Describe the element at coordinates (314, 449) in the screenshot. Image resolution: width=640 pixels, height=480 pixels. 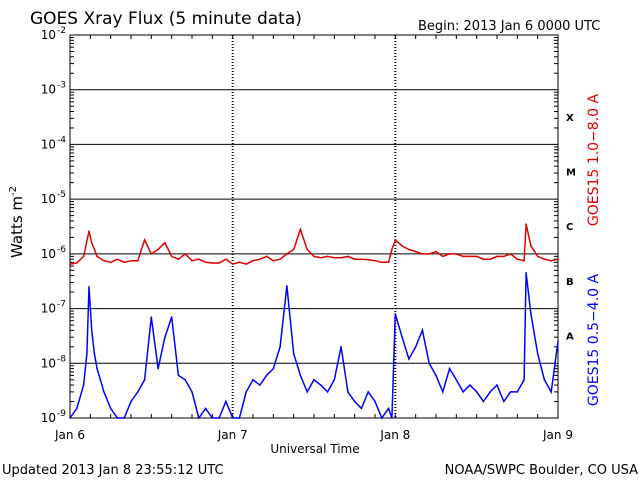
I see `x-axis-title: Universal Time` at that location.